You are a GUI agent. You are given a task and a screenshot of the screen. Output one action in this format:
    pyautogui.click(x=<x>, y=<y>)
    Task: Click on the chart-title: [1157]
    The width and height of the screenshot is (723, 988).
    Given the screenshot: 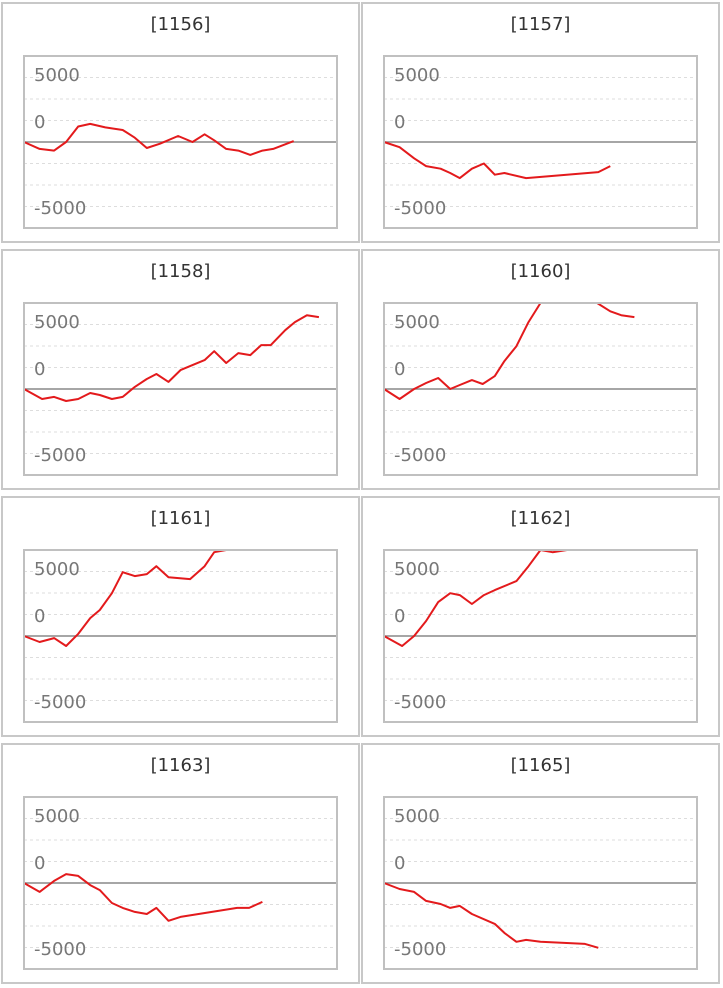 What is the action you would take?
    pyautogui.click(x=541, y=24)
    